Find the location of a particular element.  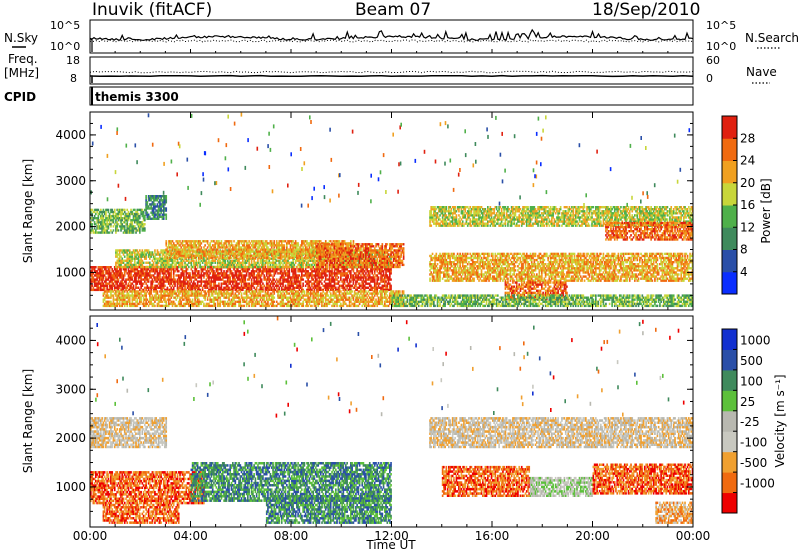

nsearch-tick-top: 10^5 is located at coordinates (721, 25).